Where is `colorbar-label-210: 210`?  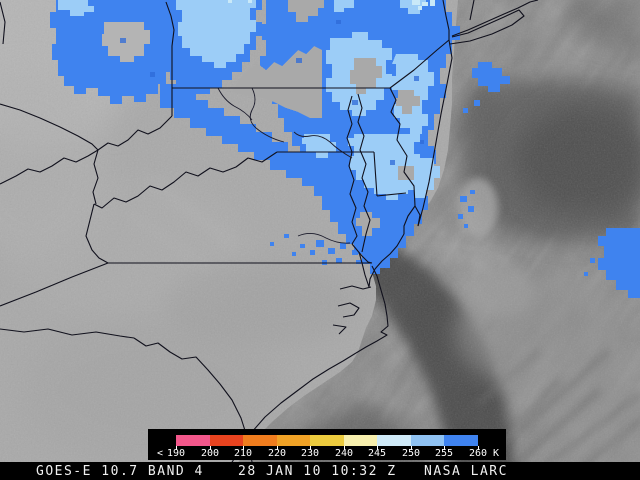 colorbar-label-210: 210 is located at coordinates (243, 453).